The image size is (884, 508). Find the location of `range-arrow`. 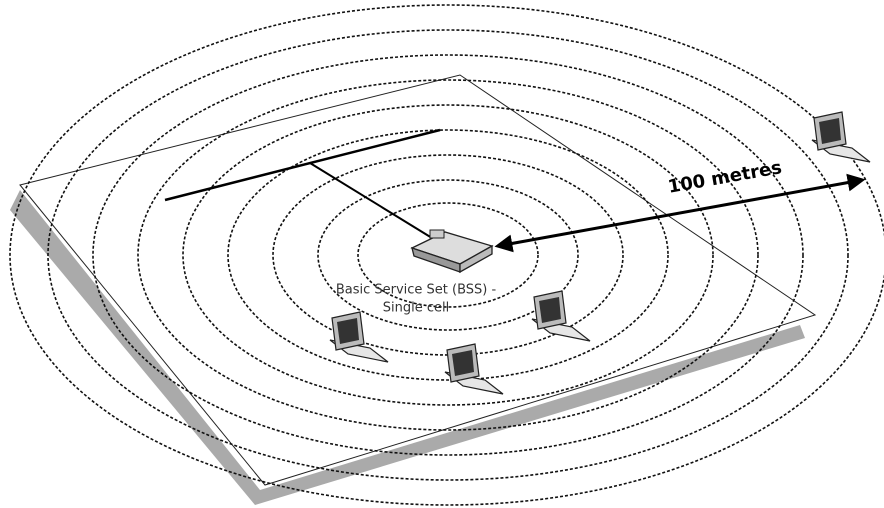

range-arrow is located at coordinates (680, 213).